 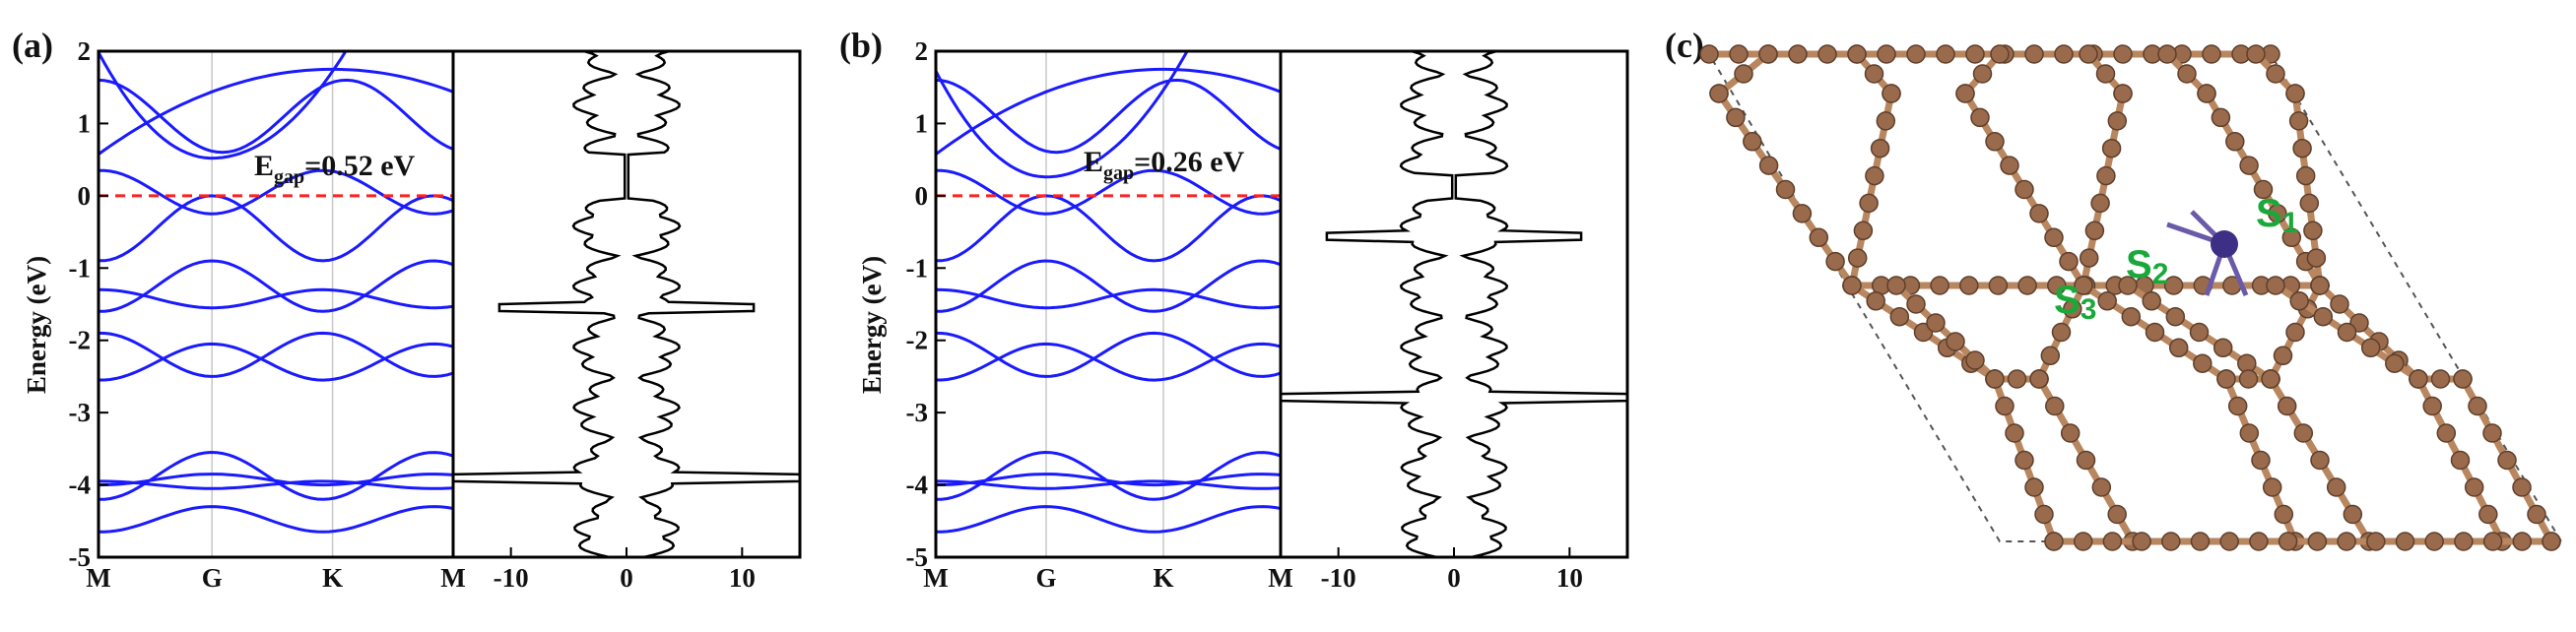 I want to click on dos-plot-a, so click(x=627, y=304).